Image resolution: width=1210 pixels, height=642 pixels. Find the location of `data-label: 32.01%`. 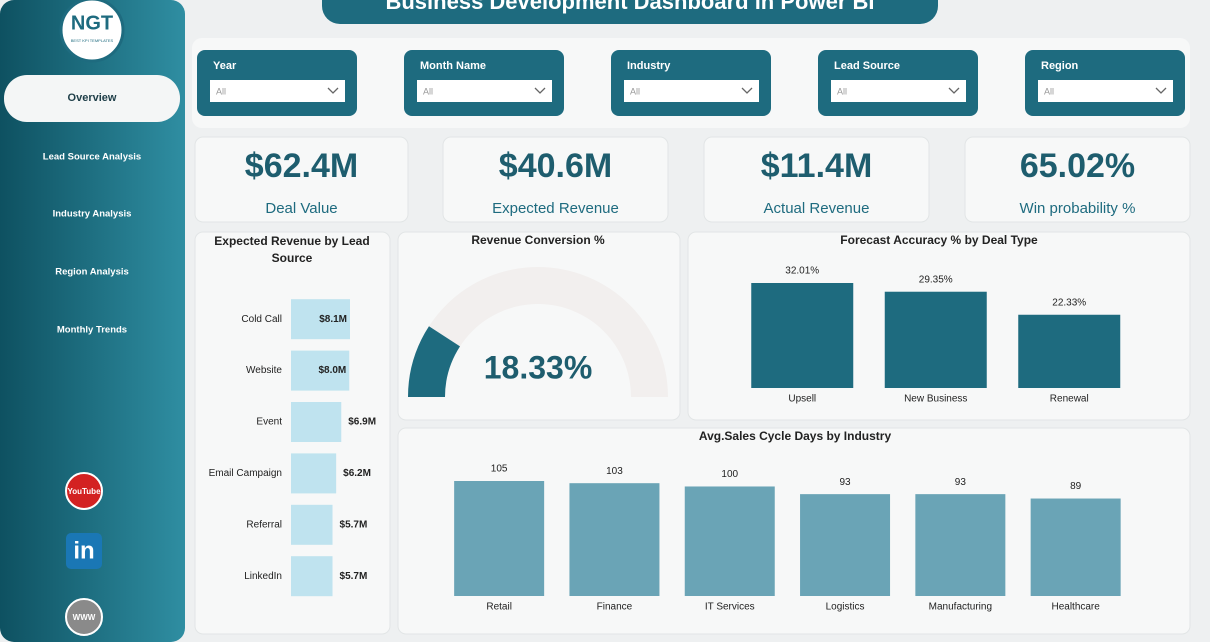

data-label: 32.01% is located at coordinates (802, 271).